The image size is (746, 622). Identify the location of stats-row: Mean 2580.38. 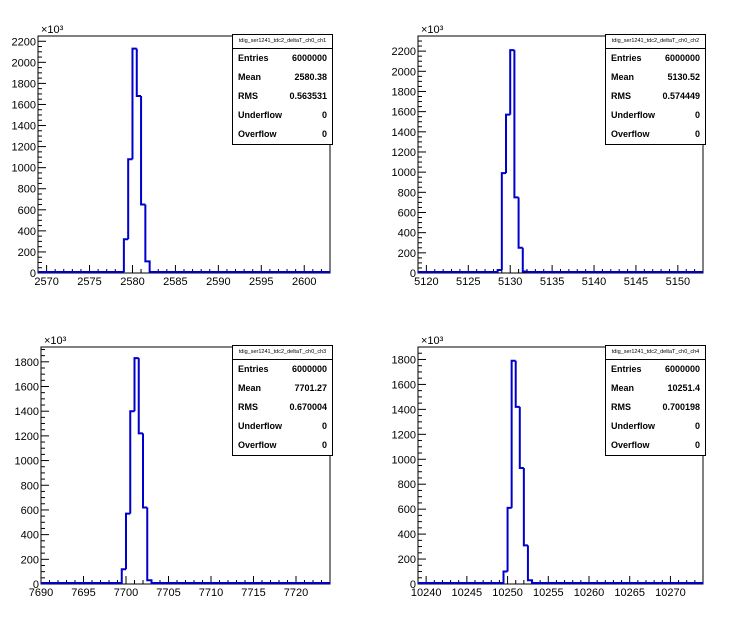
(282, 77).